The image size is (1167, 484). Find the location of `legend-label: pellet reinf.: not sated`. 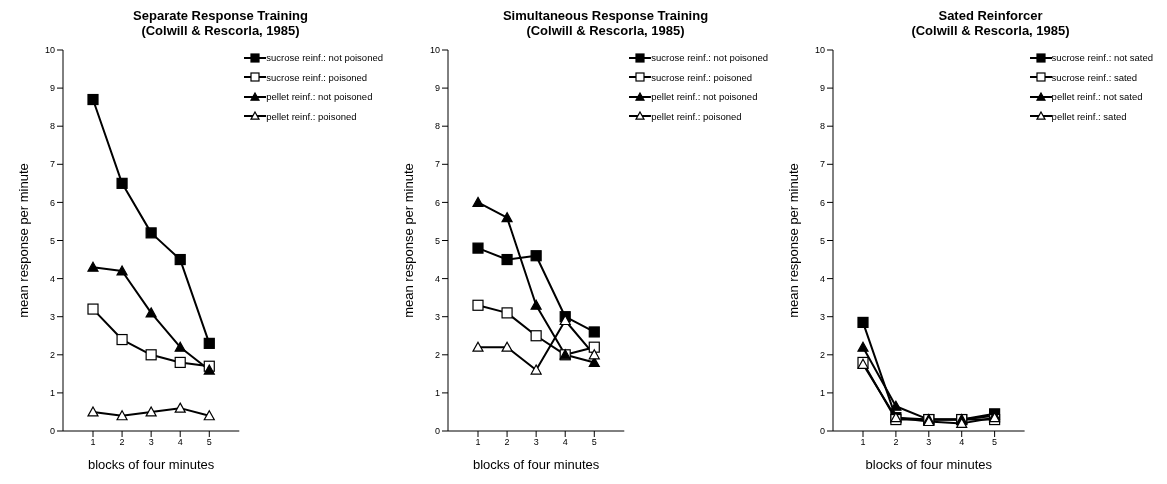

legend-label: pellet reinf.: not sated is located at coordinates (1097, 97).